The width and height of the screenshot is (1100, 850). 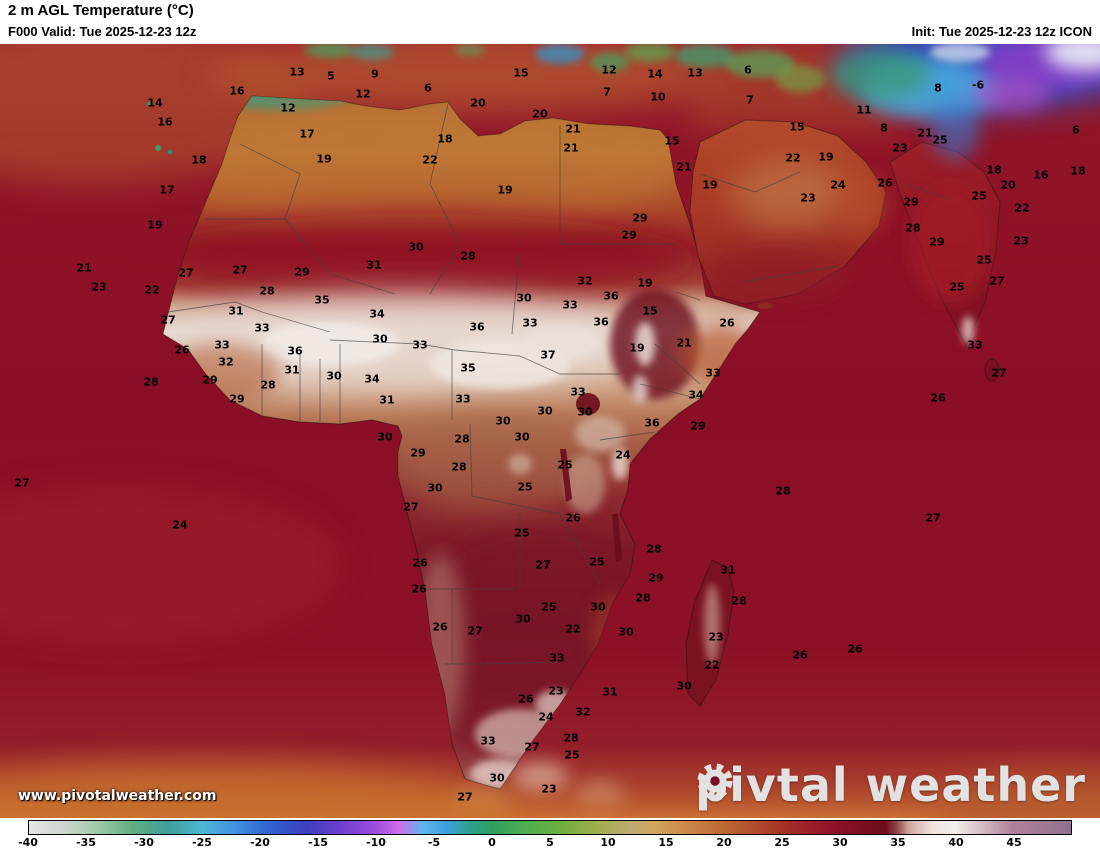 I want to click on temp-label: 6, so click(x=1076, y=130).